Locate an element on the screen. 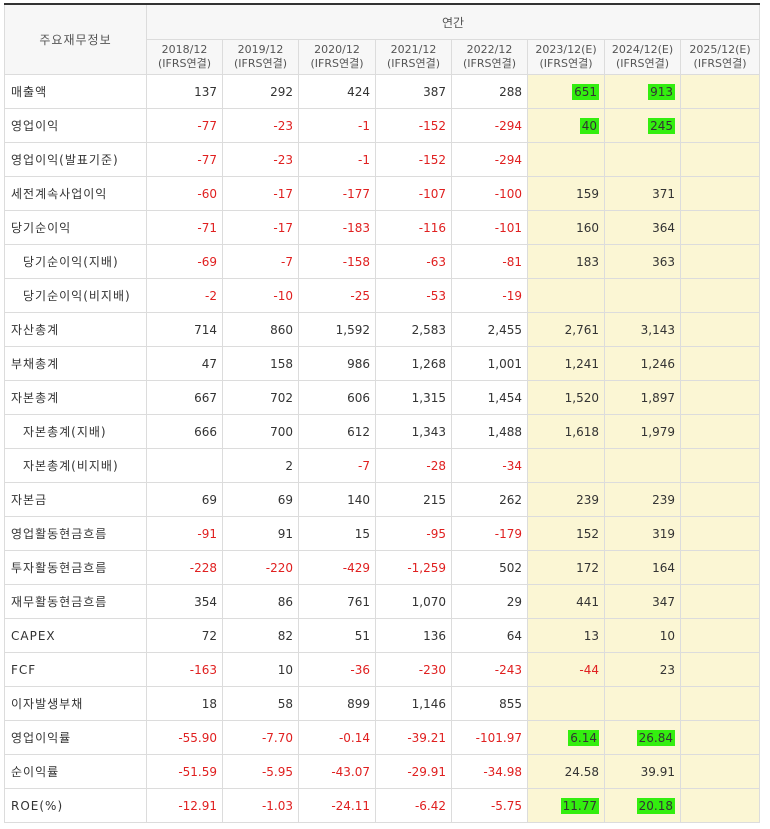  value-cell: -116 is located at coordinates (413, 227).